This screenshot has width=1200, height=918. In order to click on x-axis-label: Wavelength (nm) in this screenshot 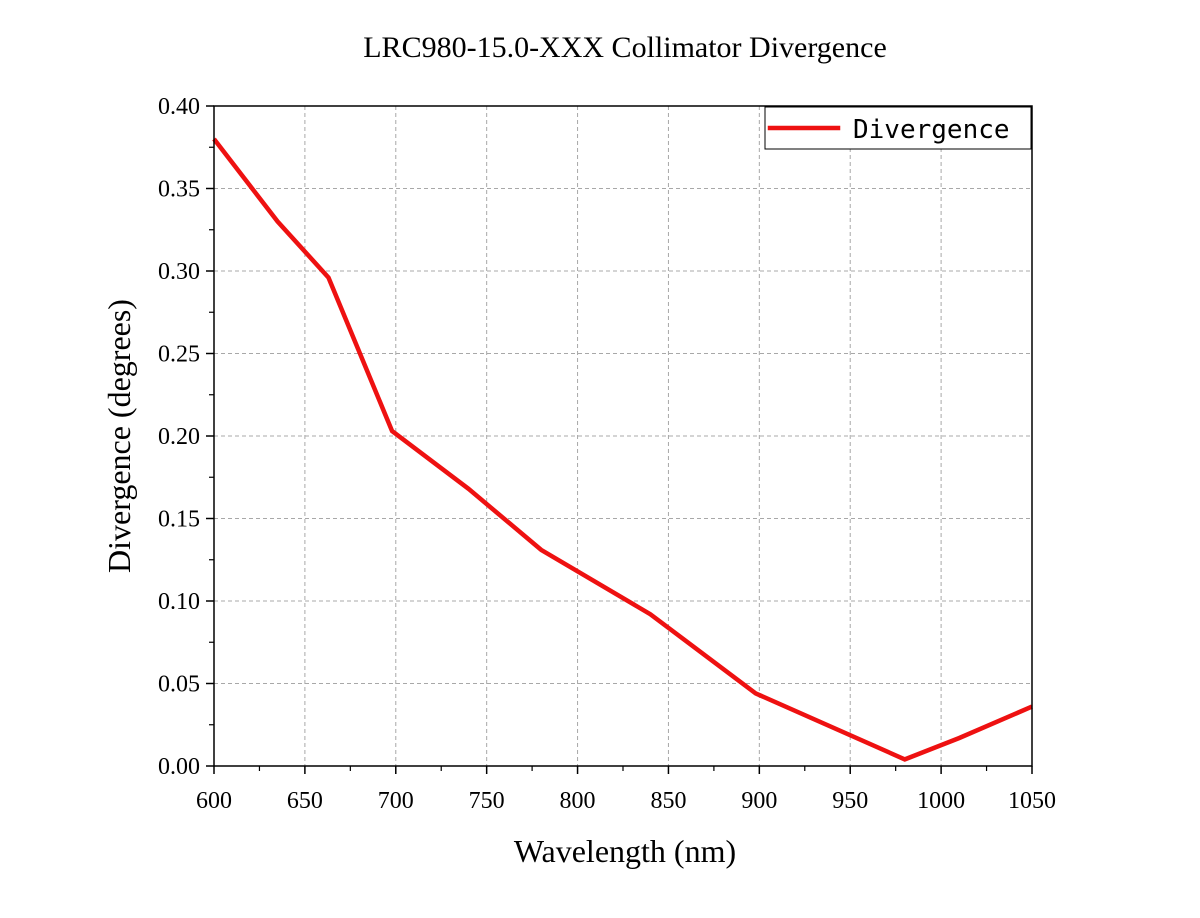, I will do `click(625, 851)`.